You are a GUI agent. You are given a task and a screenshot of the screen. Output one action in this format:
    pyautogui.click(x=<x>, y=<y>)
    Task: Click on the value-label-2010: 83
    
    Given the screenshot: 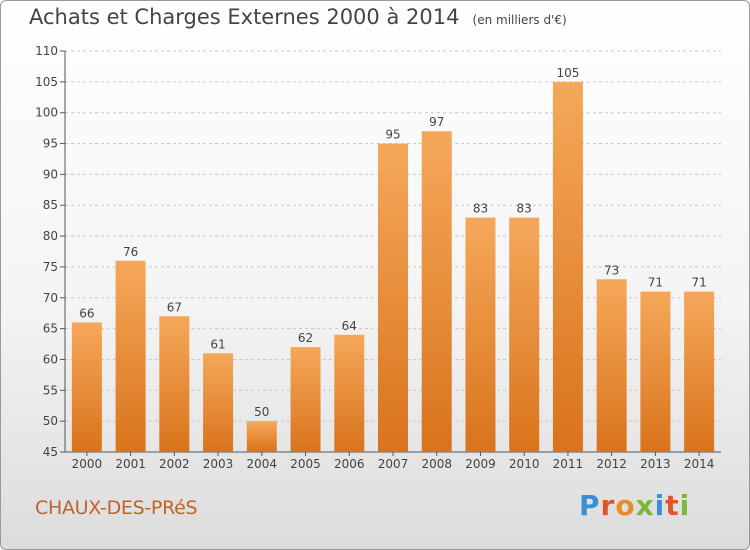 What is the action you would take?
    pyautogui.click(x=524, y=209)
    